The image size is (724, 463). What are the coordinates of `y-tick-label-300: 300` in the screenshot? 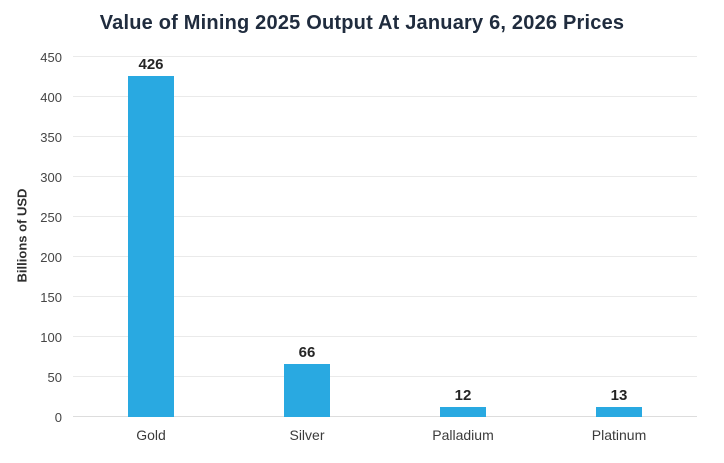 It's located at (51, 177).